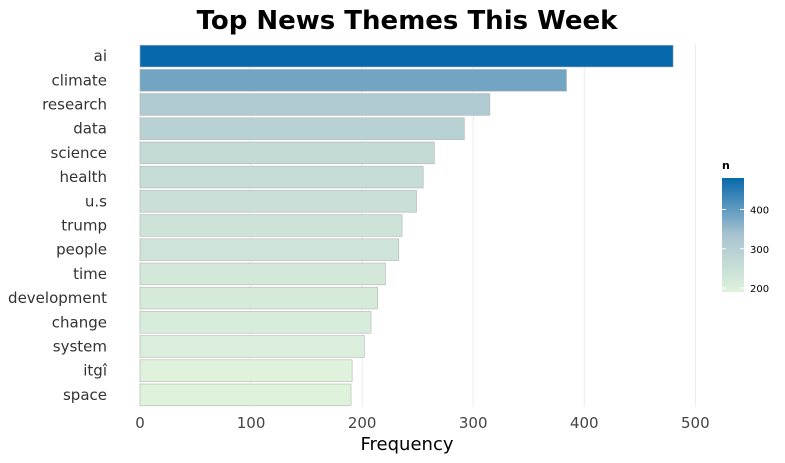 This screenshot has height=463, width=785. What do you see at coordinates (251, 423) in the screenshot?
I see `x-tick-label: 100` at bounding box center [251, 423].